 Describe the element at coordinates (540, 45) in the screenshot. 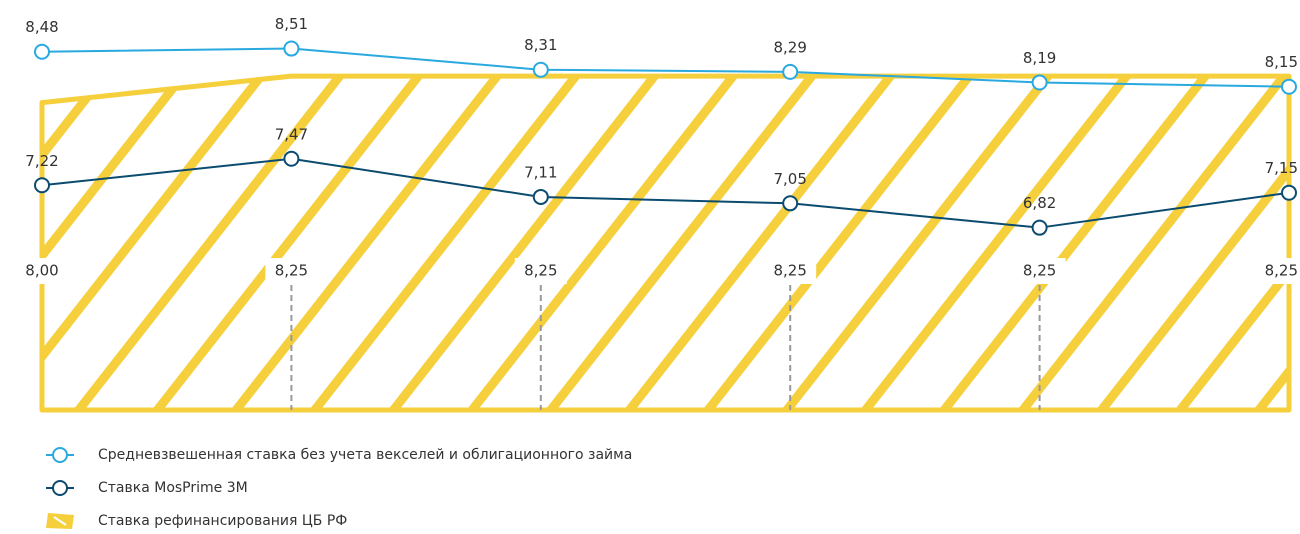

I see `value-label: 8,31` at that location.